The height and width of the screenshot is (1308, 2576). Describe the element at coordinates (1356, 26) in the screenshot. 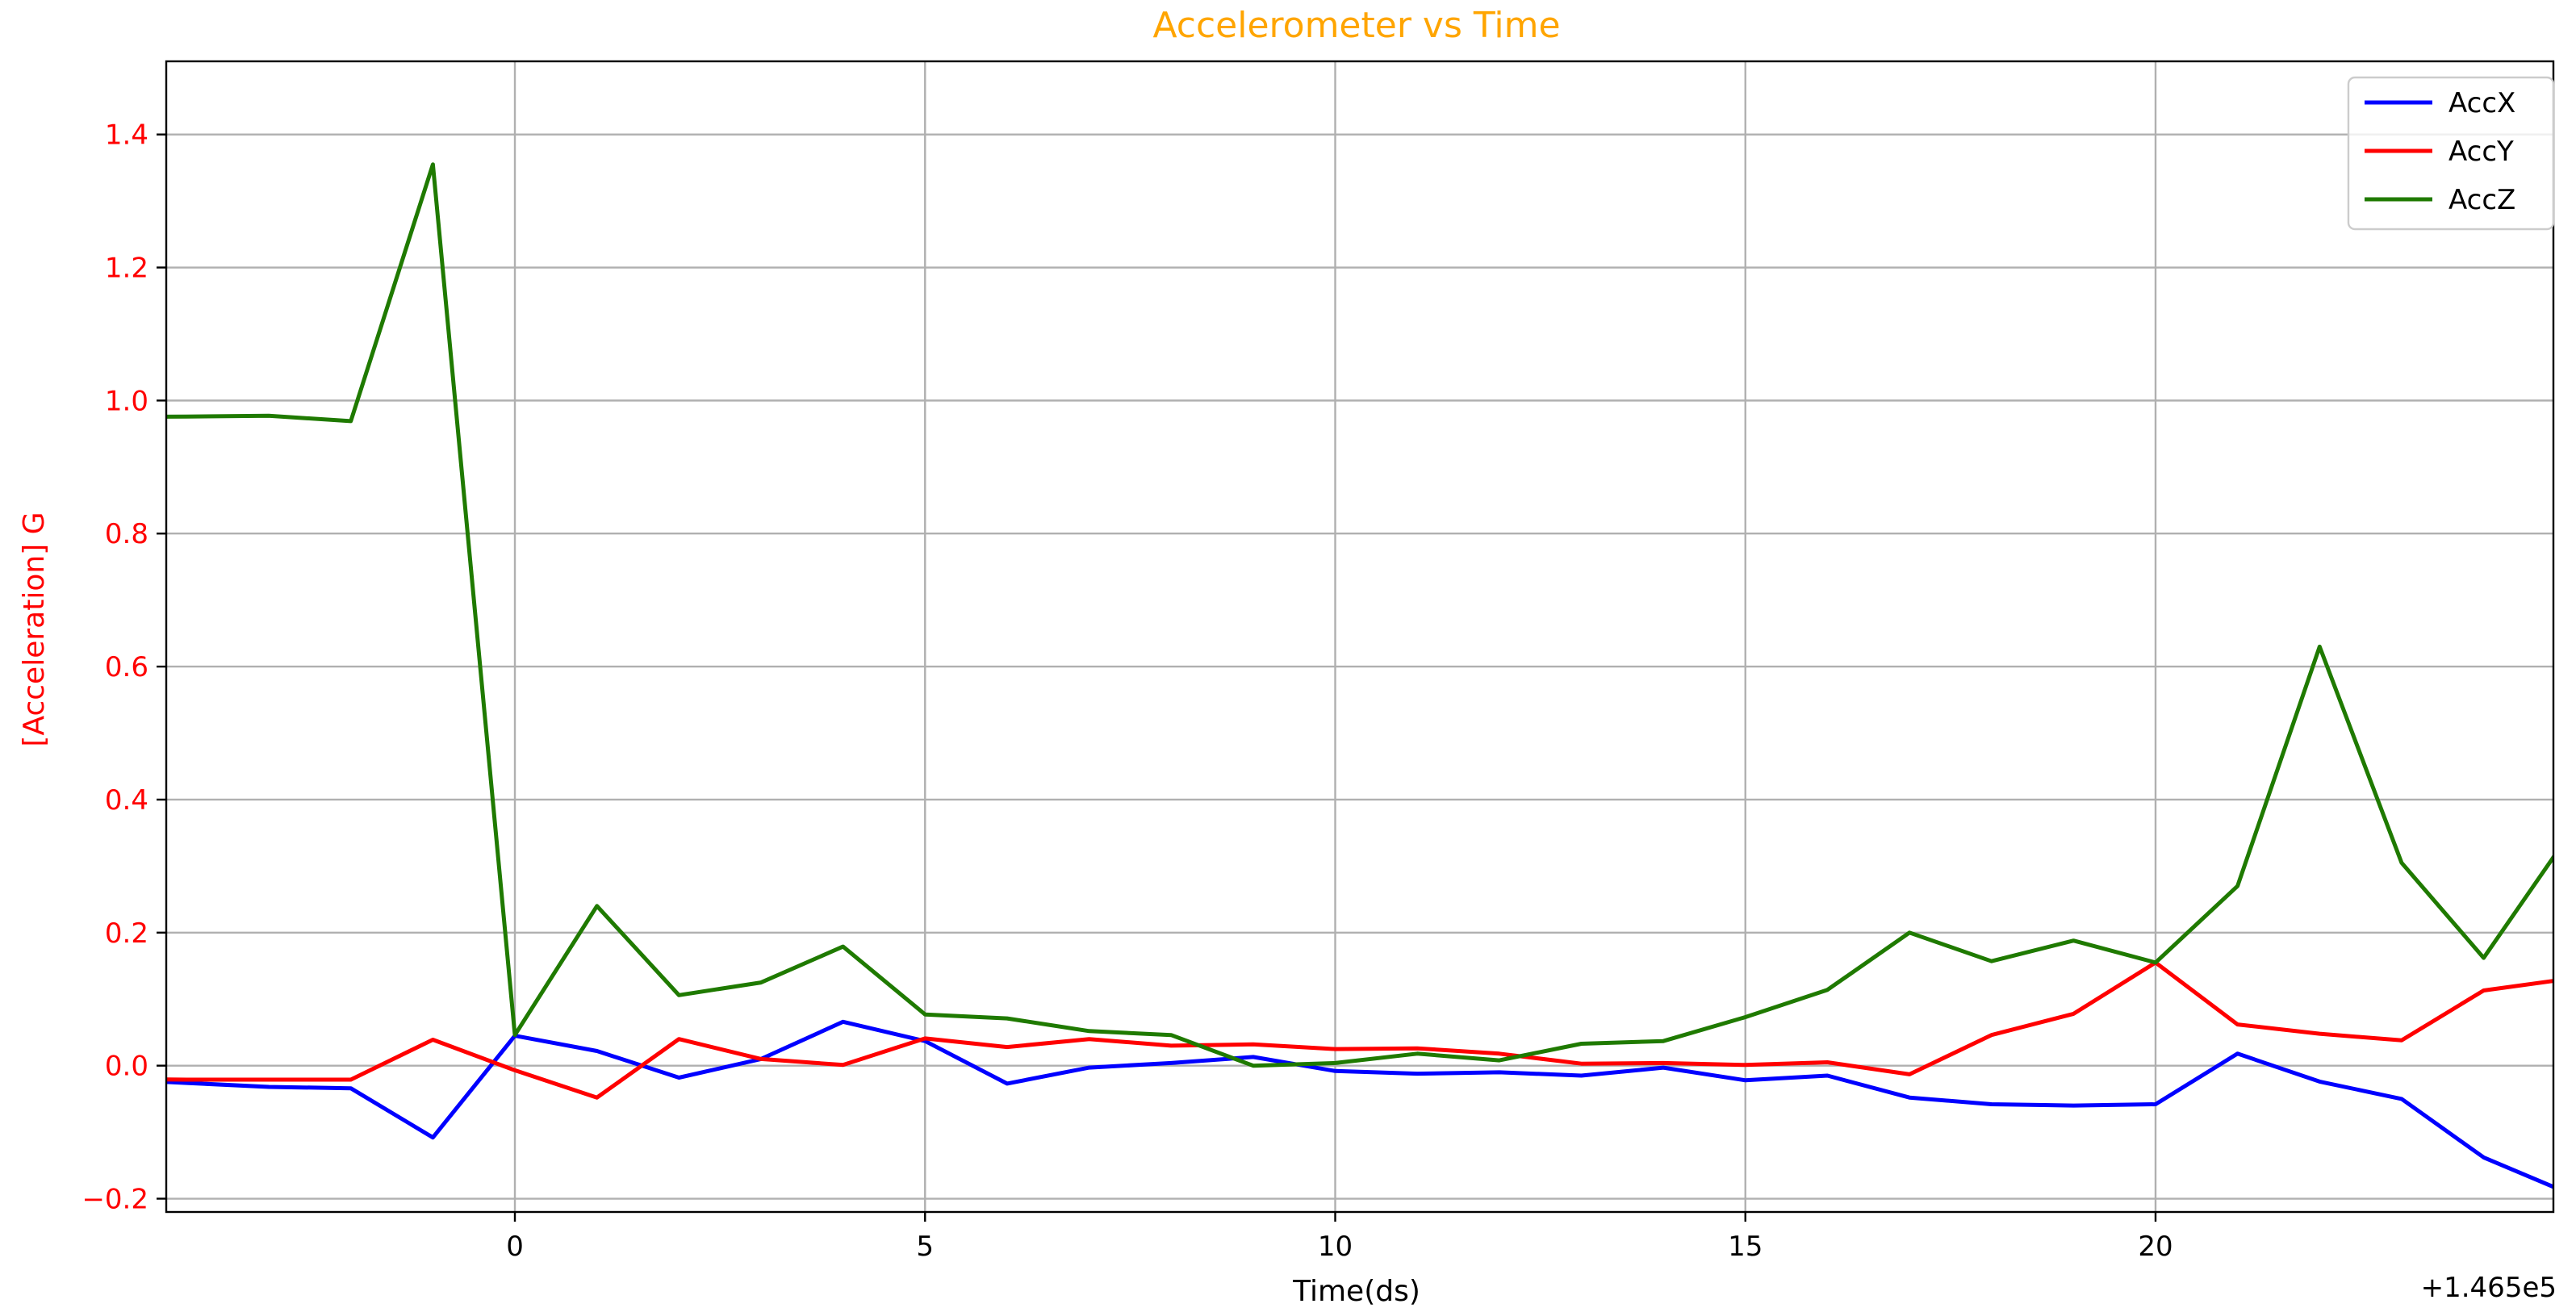

I see `chart-title: Accelerometer vs Time` at that location.